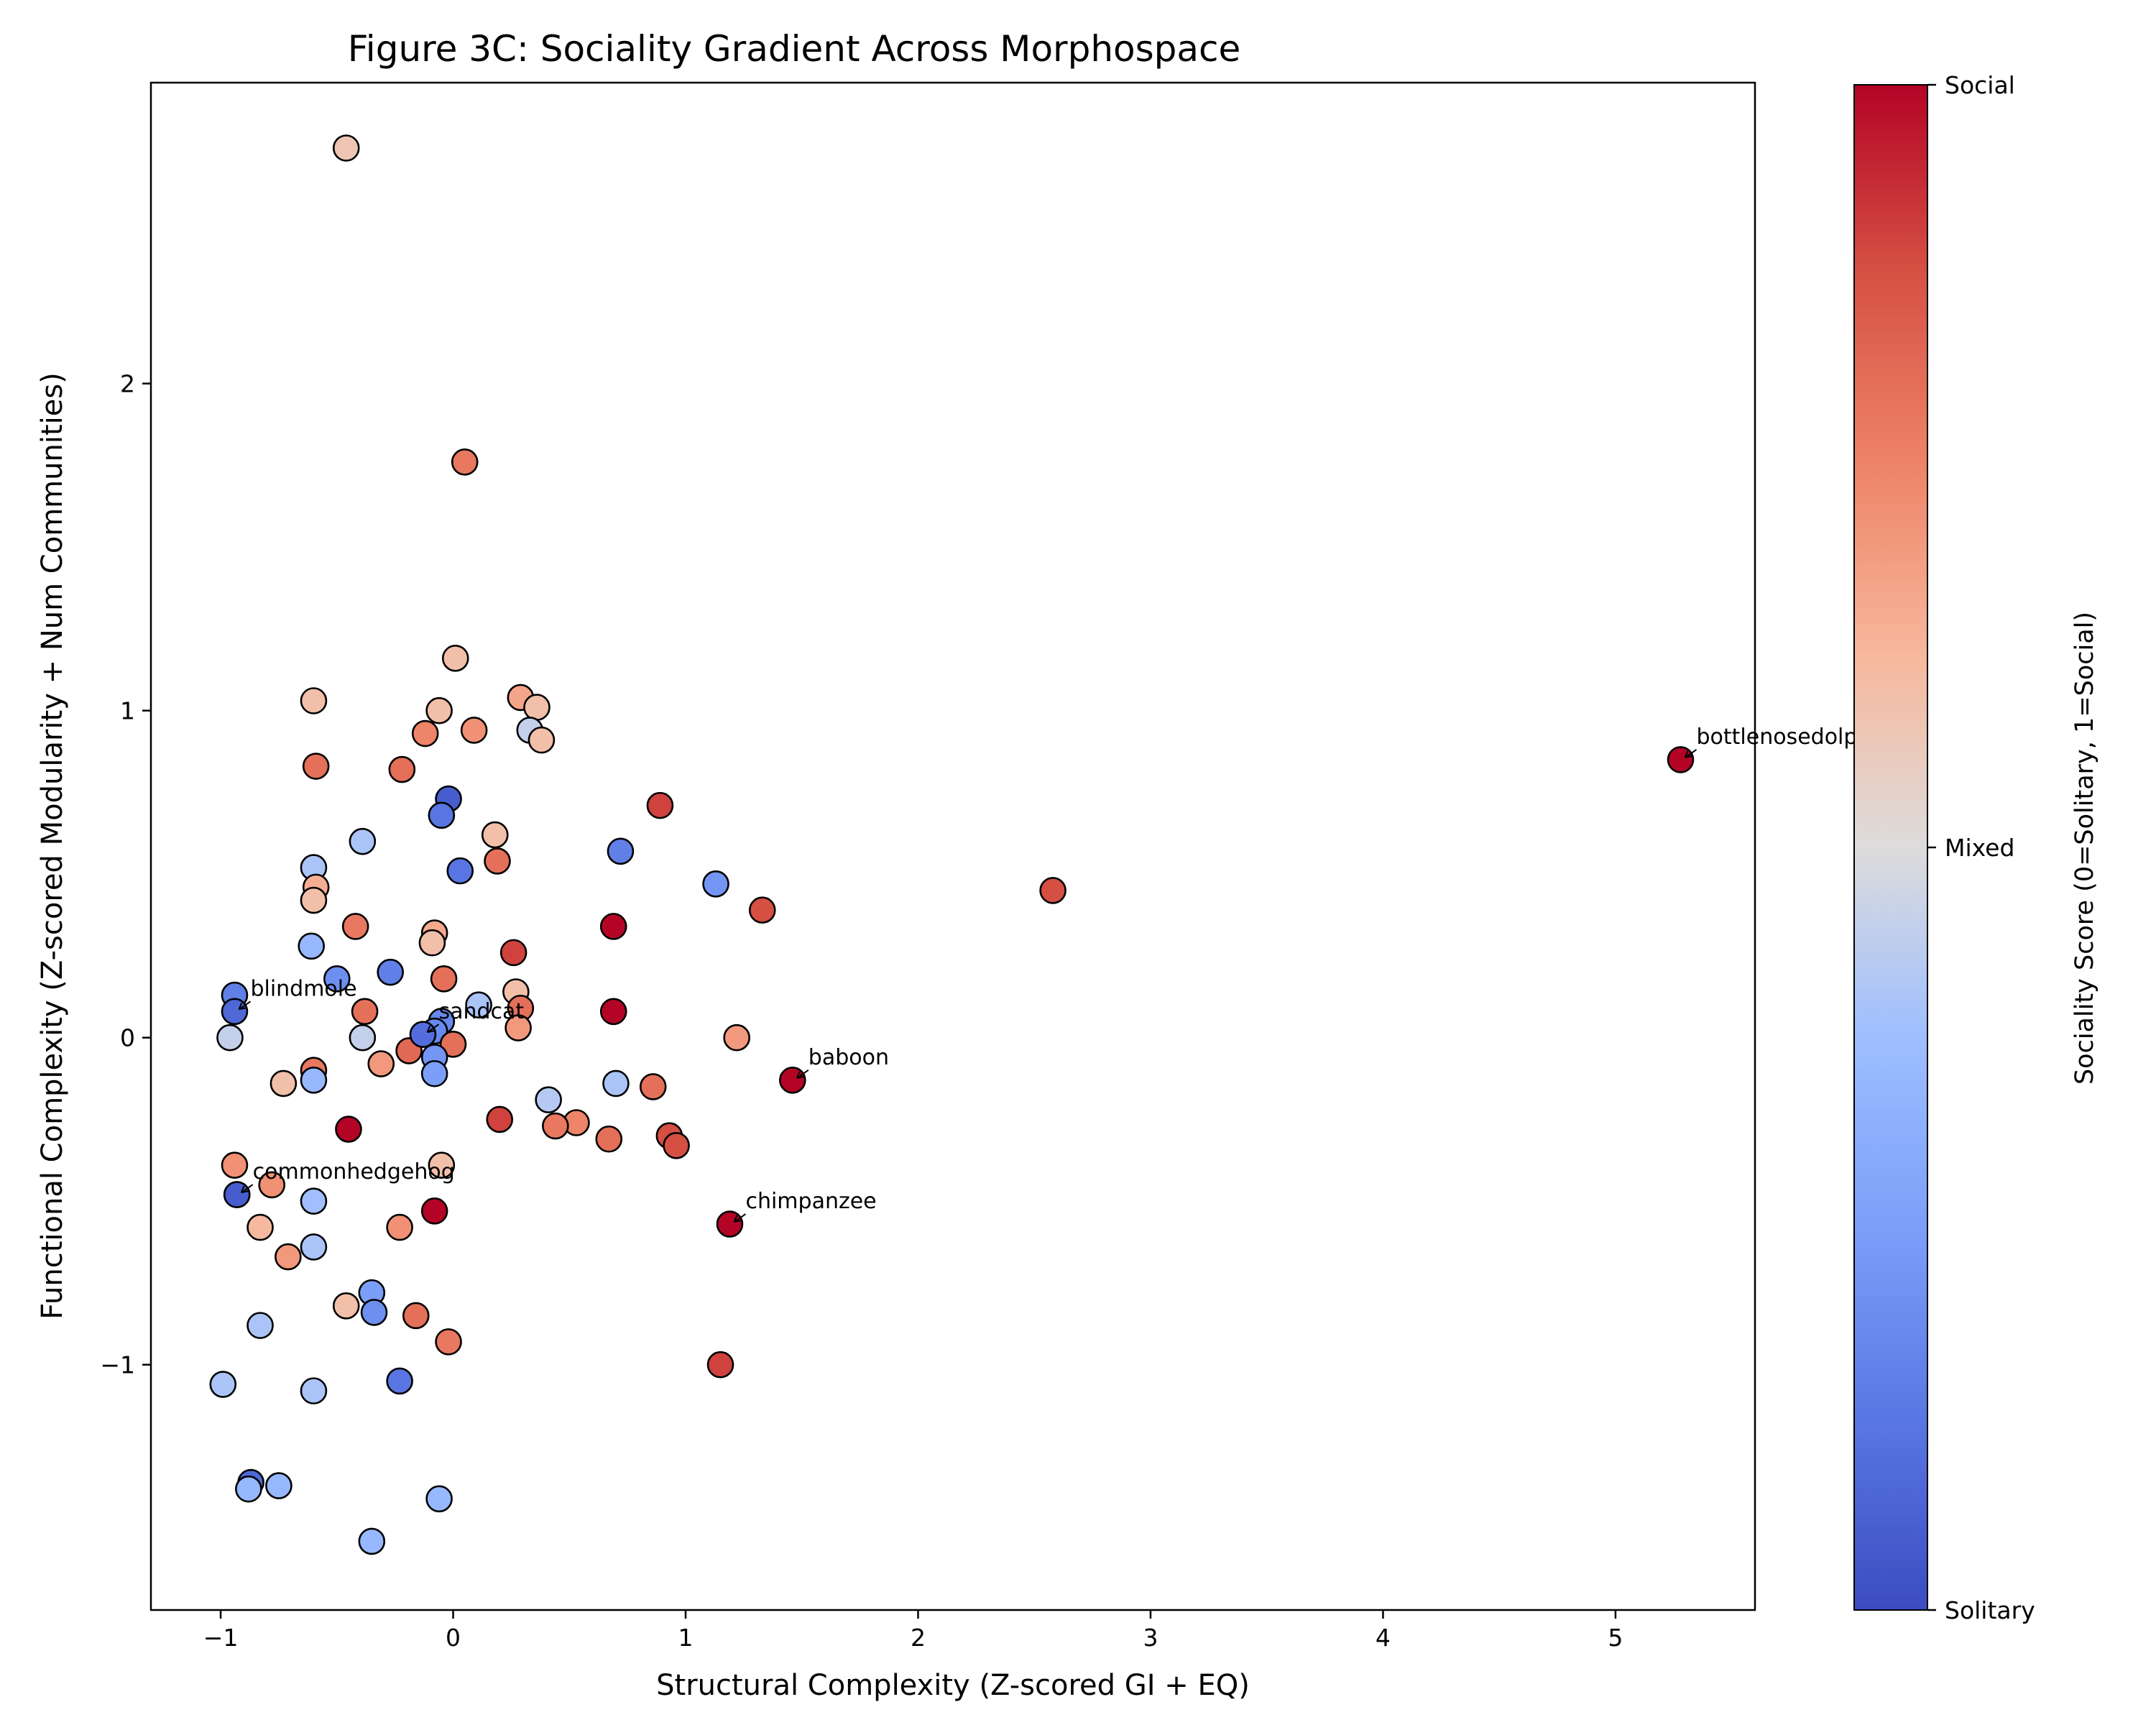 This screenshot has height=1725, width=2156. Describe the element at coordinates (1383, 1638) in the screenshot. I see `x-tick-label: 4` at that location.